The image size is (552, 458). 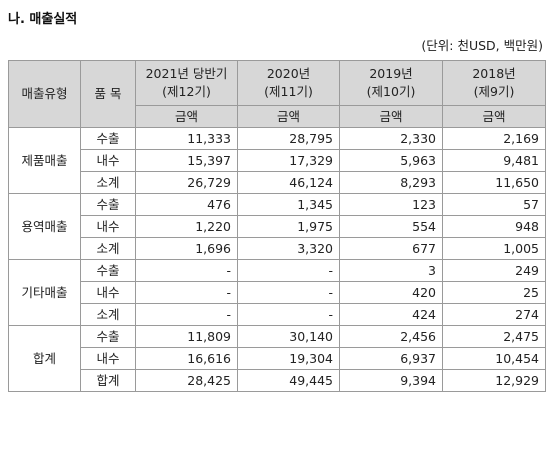 What do you see at coordinates (494, 91) in the screenshot?
I see `period-term: (제9기)` at bounding box center [494, 91].